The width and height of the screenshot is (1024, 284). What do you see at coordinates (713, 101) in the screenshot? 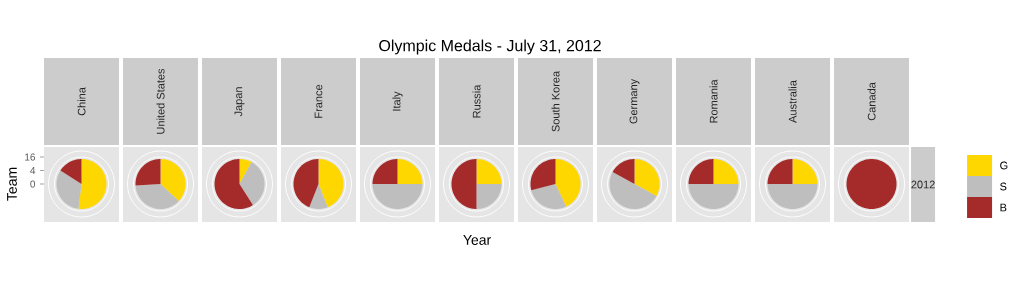
I see `chart-title: Romania` at bounding box center [713, 101].